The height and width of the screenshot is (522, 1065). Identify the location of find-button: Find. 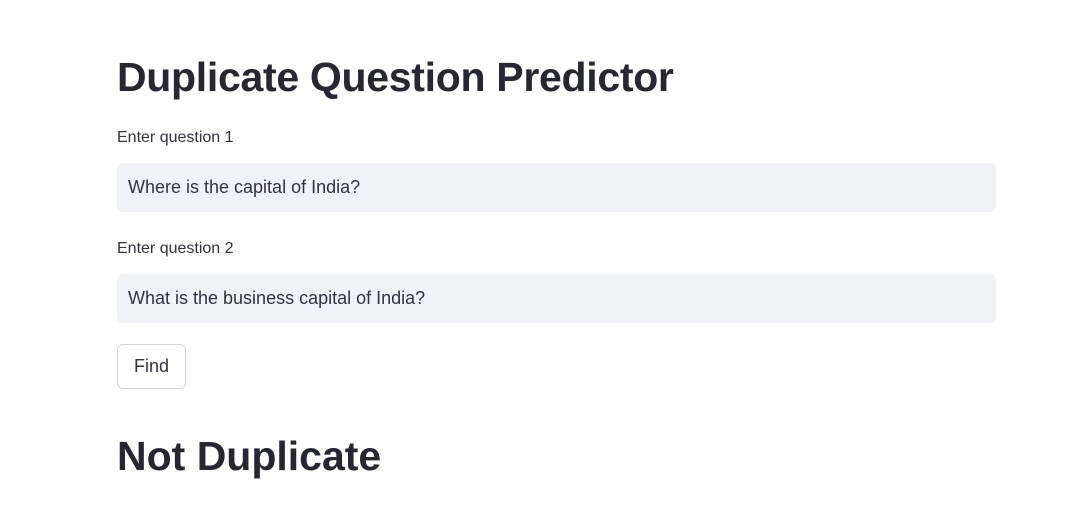
(151, 366).